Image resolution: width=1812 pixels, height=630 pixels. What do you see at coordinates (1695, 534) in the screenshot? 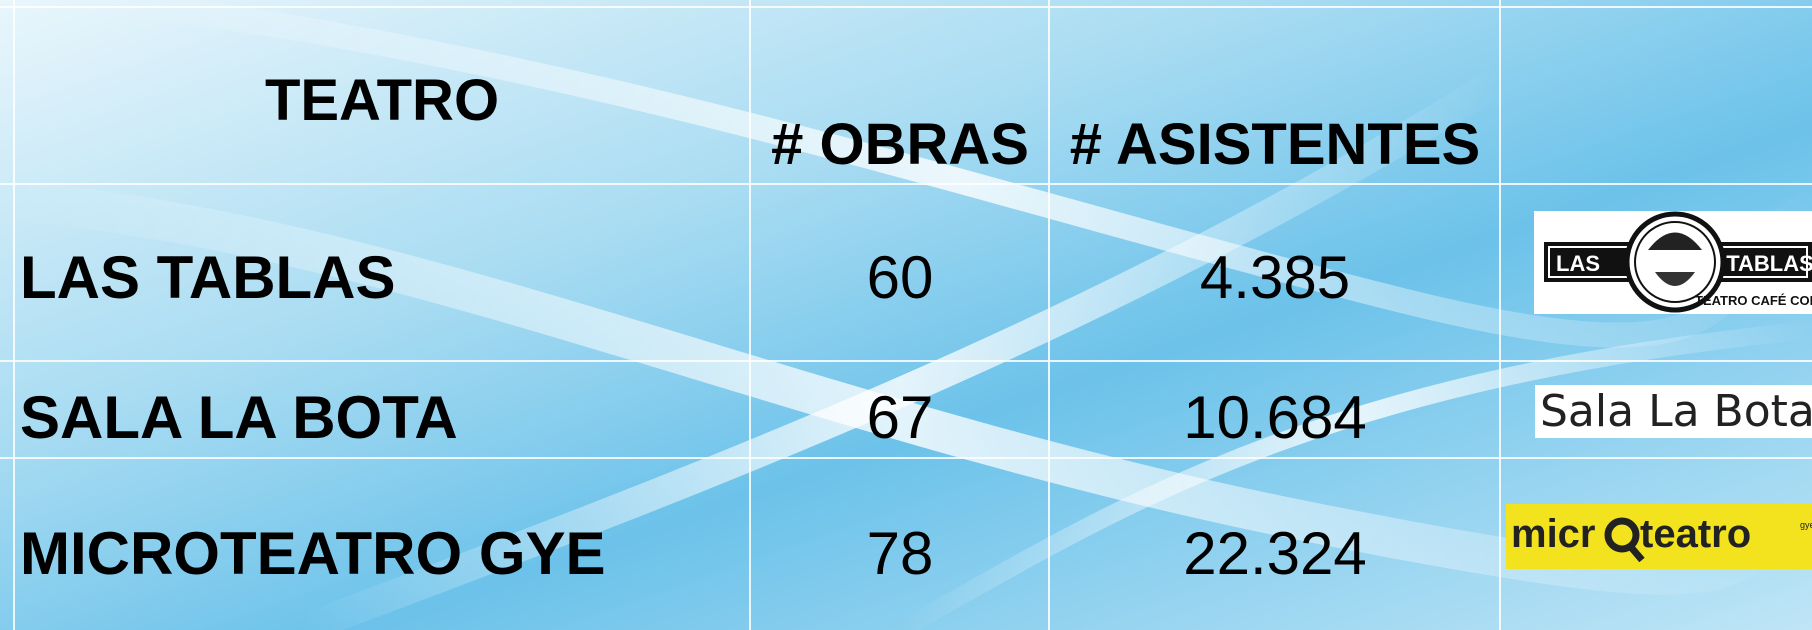
I see `logo-text: teatro` at bounding box center [1695, 534].